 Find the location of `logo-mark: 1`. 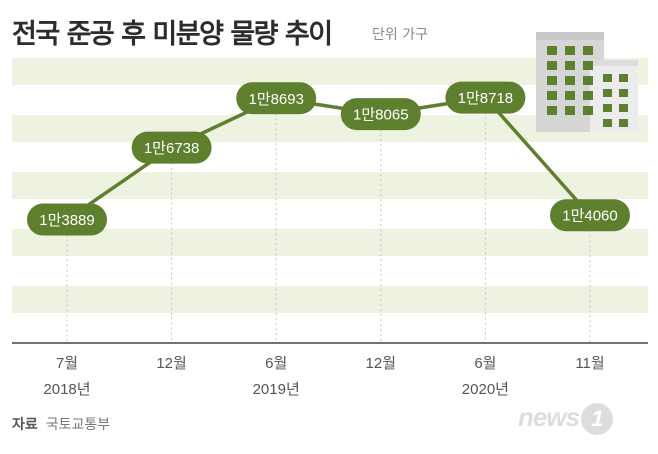

logo-mark: 1 is located at coordinates (597, 419).